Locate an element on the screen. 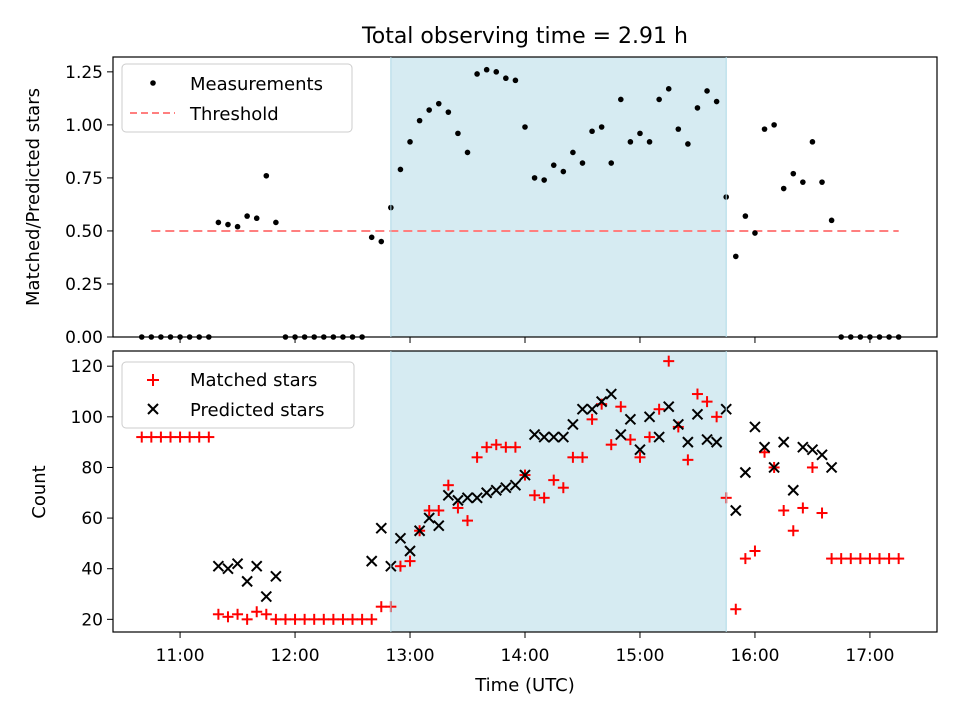  y-tick-label: 120 is located at coordinates (87, 367).